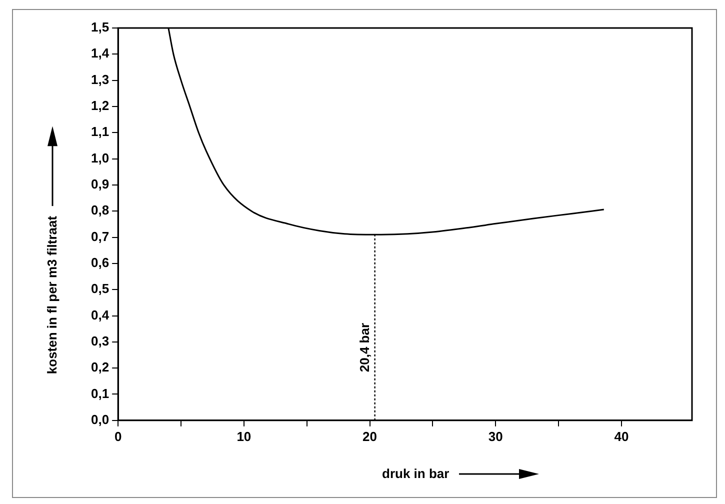  What do you see at coordinates (100, 27) in the screenshot?
I see `y-tick-label: 1,5` at bounding box center [100, 27].